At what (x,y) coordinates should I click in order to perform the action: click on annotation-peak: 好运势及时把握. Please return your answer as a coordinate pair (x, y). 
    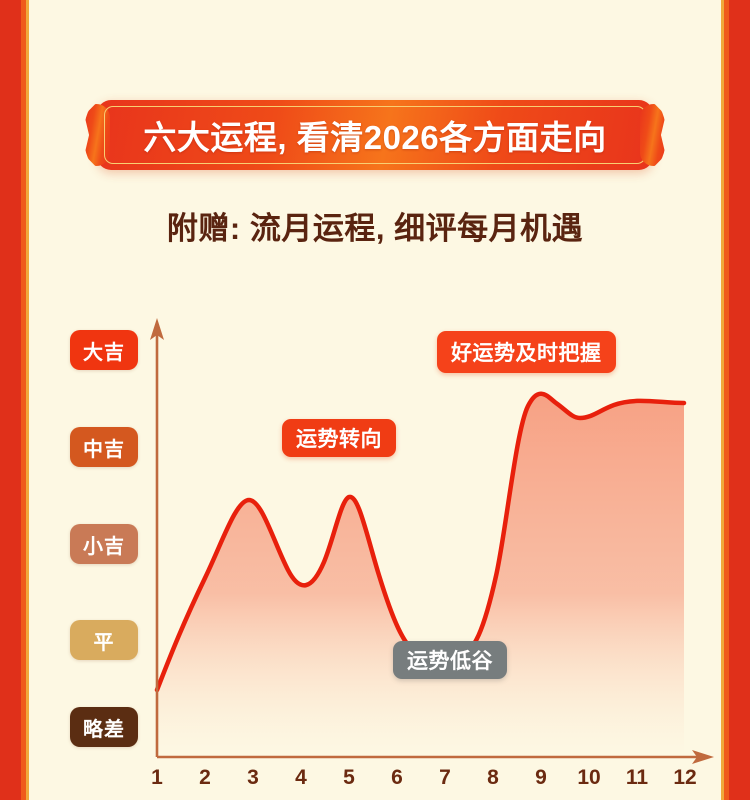
    Looking at the image, I should click on (526, 352).